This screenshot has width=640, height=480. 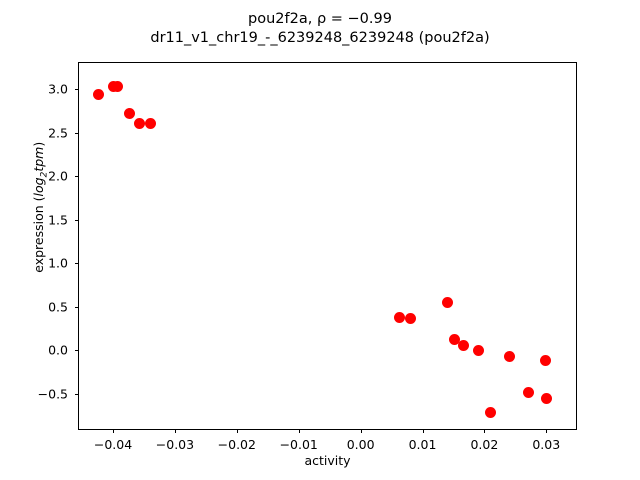 What do you see at coordinates (327, 460) in the screenshot?
I see `x-axis-label: activity` at bounding box center [327, 460].